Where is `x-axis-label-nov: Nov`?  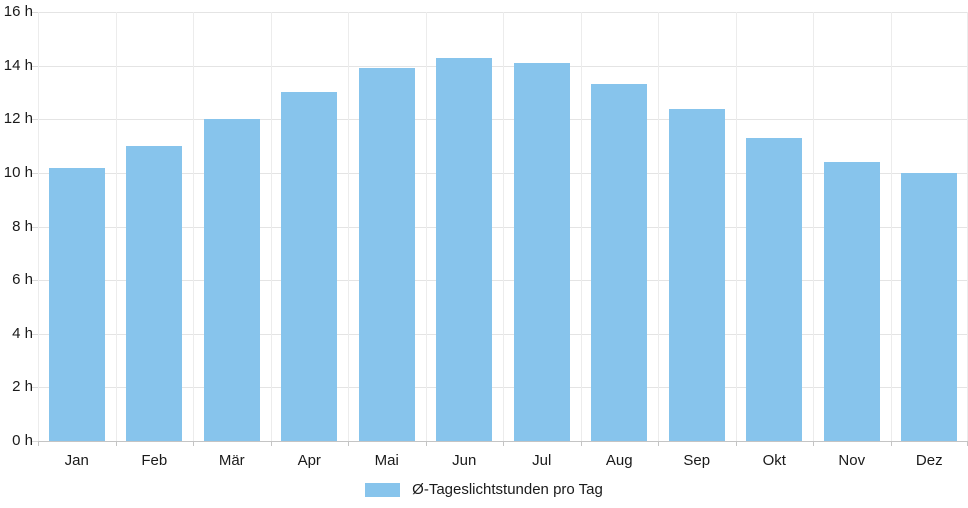
x-axis-label-nov: Nov is located at coordinates (852, 460).